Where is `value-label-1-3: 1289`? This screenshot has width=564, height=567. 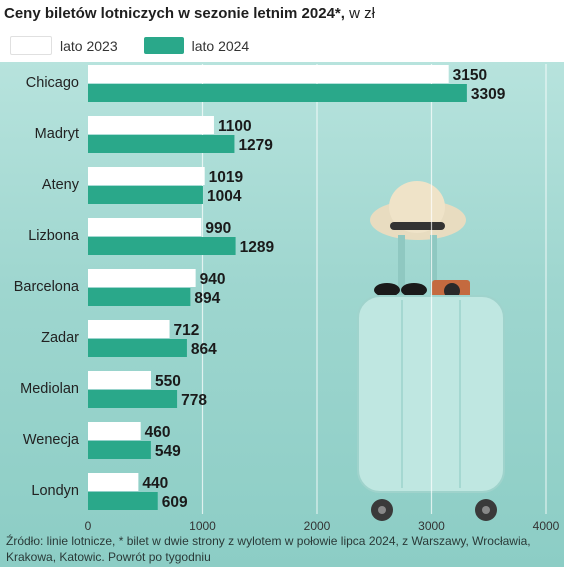 value-label-1-3: 1289 is located at coordinates (257, 247).